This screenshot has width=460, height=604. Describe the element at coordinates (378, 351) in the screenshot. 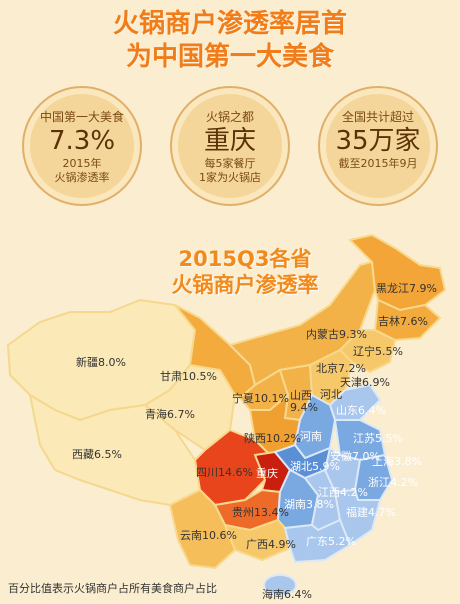

I see `label-liaoning: 辽宁5.5%` at that location.